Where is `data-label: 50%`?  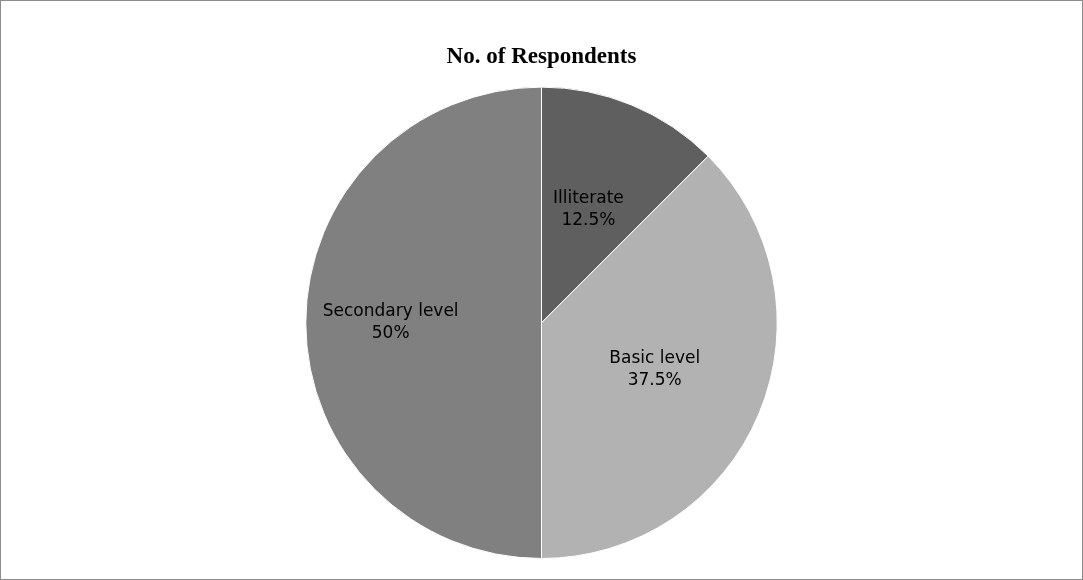 data-label: 50% is located at coordinates (390, 332).